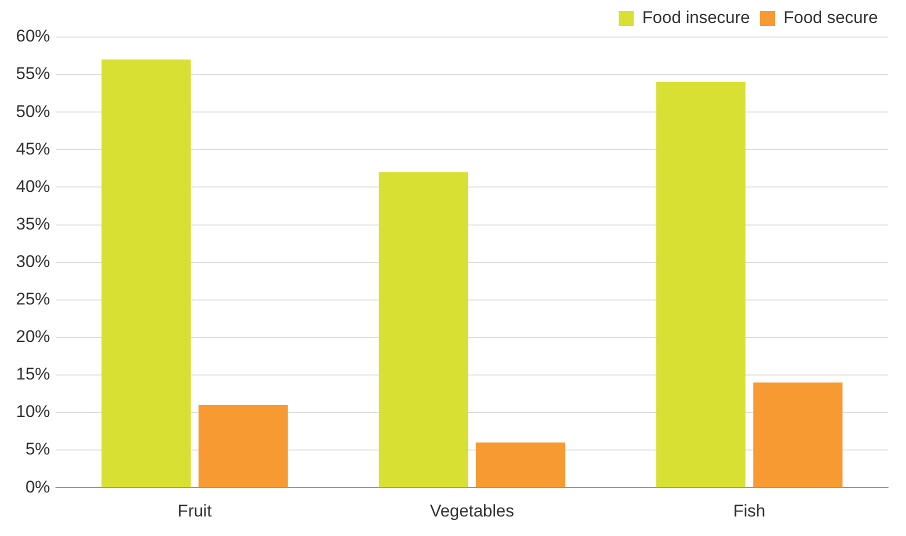 The width and height of the screenshot is (906, 536). What do you see at coordinates (472, 510) in the screenshot?
I see `x-tick-label: Vegetables` at bounding box center [472, 510].